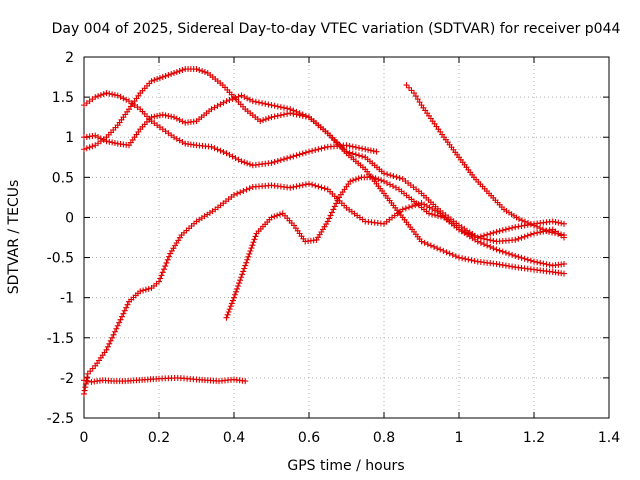  What do you see at coordinates (63, 178) in the screenshot?
I see `y-tick-label: 0.5` at bounding box center [63, 178].